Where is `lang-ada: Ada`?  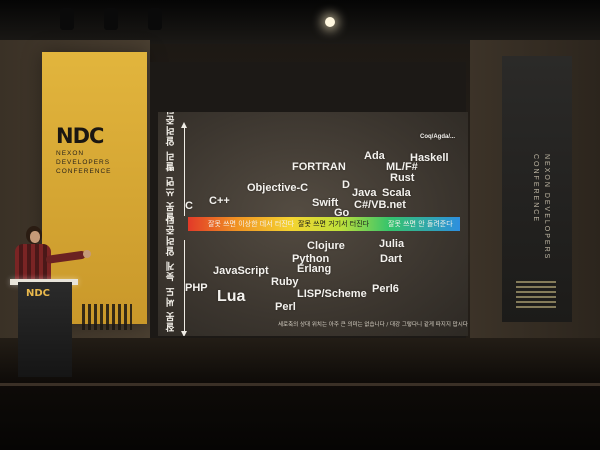
lang-ada: Ada is located at coordinates (374, 156).